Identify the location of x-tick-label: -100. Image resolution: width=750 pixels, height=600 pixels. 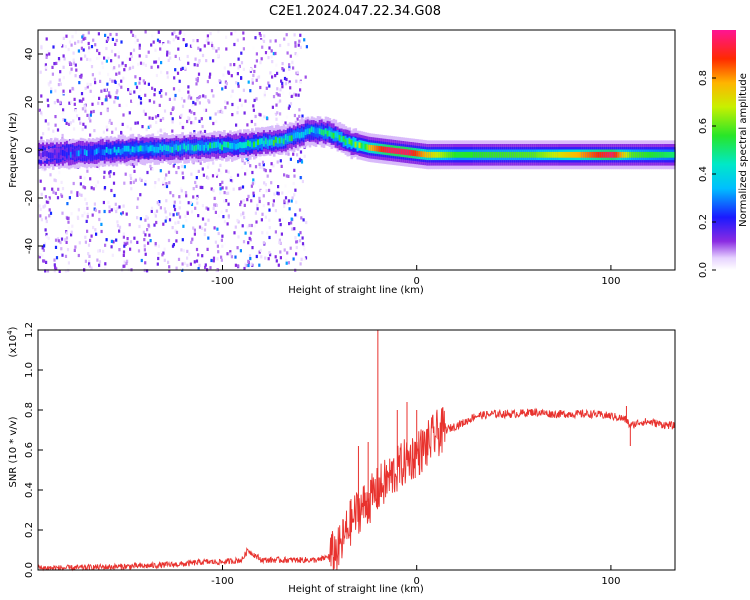
(222, 281).